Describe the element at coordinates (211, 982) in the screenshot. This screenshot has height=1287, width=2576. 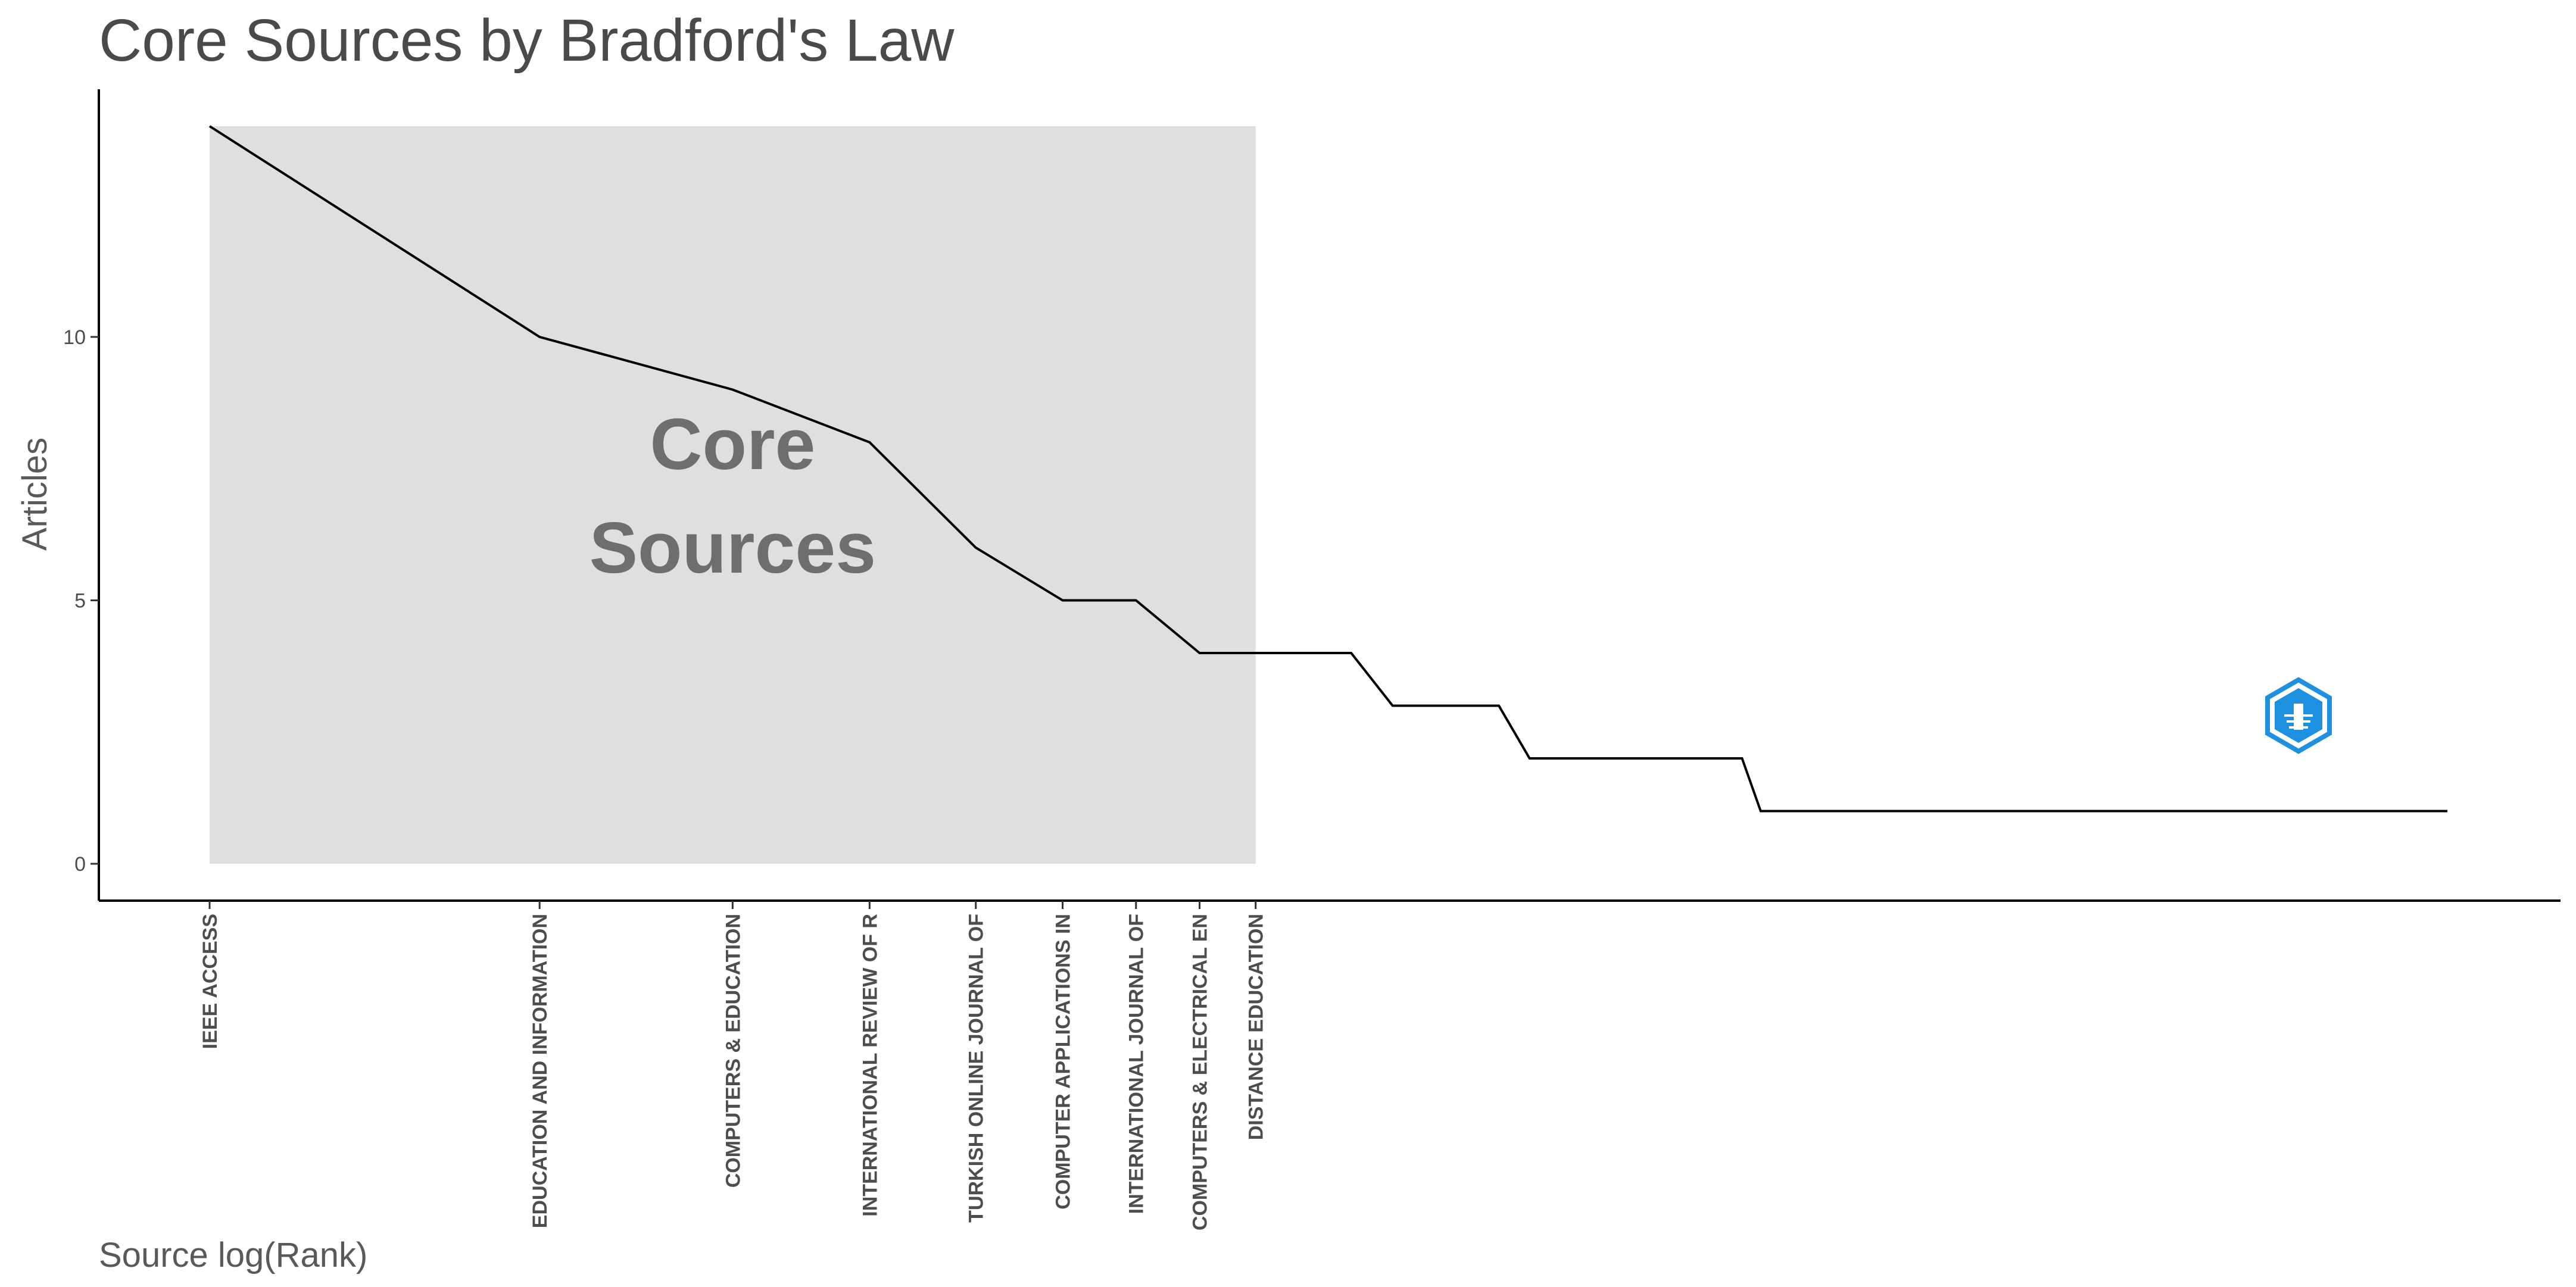
I see `x-tick-label: IEEE ACCESS` at that location.